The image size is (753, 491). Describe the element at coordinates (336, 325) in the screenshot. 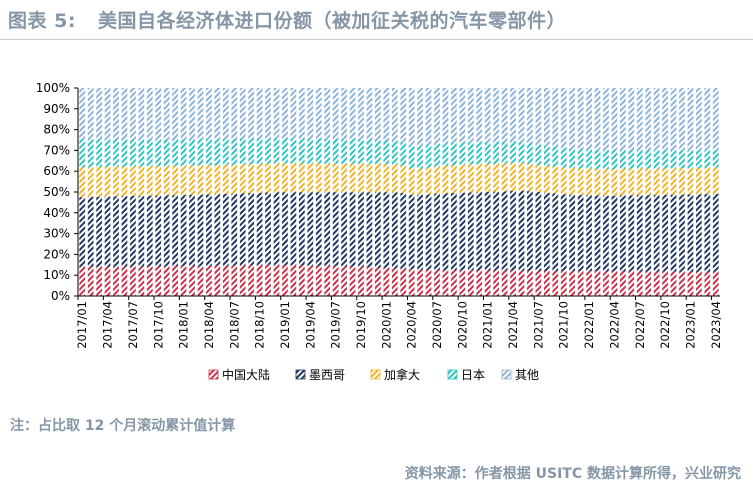

I see `x-tick-label: 2019/07` at that location.